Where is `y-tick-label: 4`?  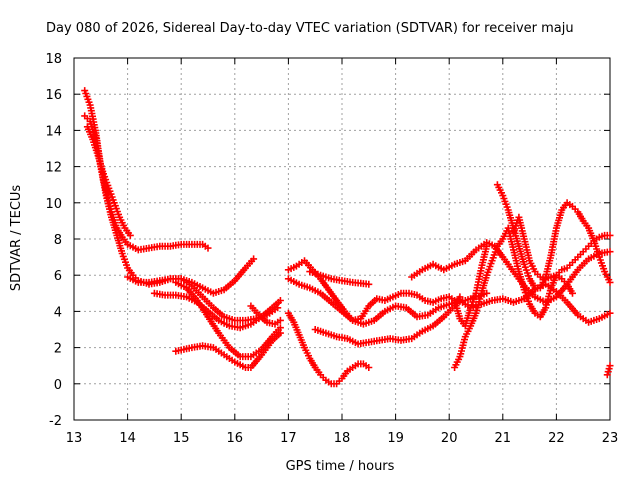
y-tick-label: 4 is located at coordinates (58, 312).